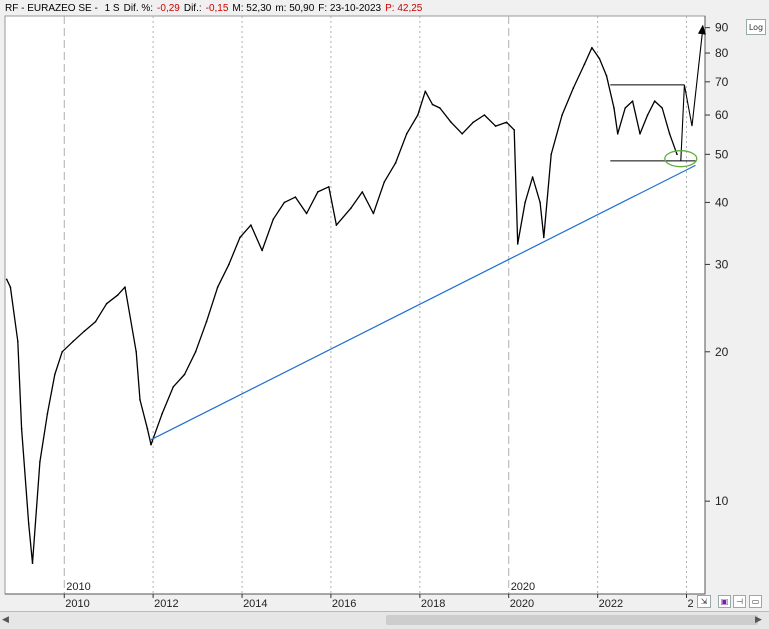  Describe the element at coordinates (138, 8) in the screenshot. I see `dif-pct-label: Dif. %:` at that location.